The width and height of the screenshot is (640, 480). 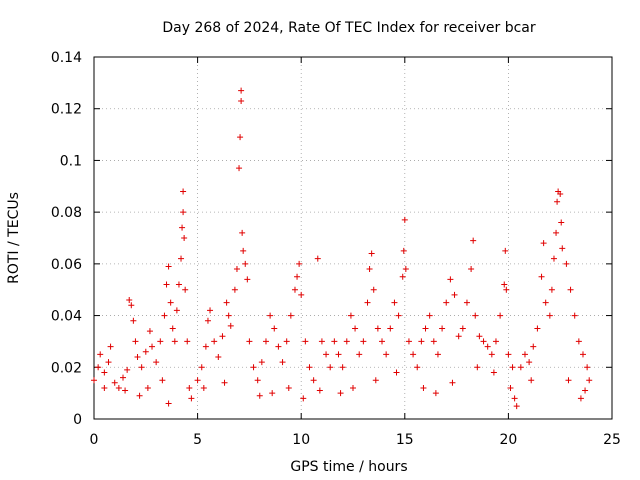 What do you see at coordinates (66, 317) in the screenshot?
I see `y-tick-label: 0.04` at bounding box center [66, 317].